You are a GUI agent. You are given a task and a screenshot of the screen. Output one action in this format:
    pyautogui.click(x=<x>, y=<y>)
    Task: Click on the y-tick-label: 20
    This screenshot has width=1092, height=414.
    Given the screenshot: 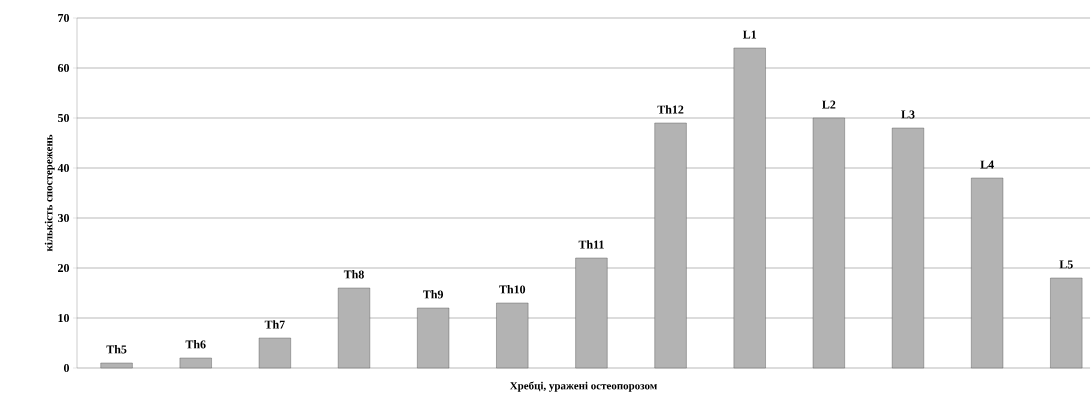 What is the action you would take?
    pyautogui.click(x=64, y=268)
    